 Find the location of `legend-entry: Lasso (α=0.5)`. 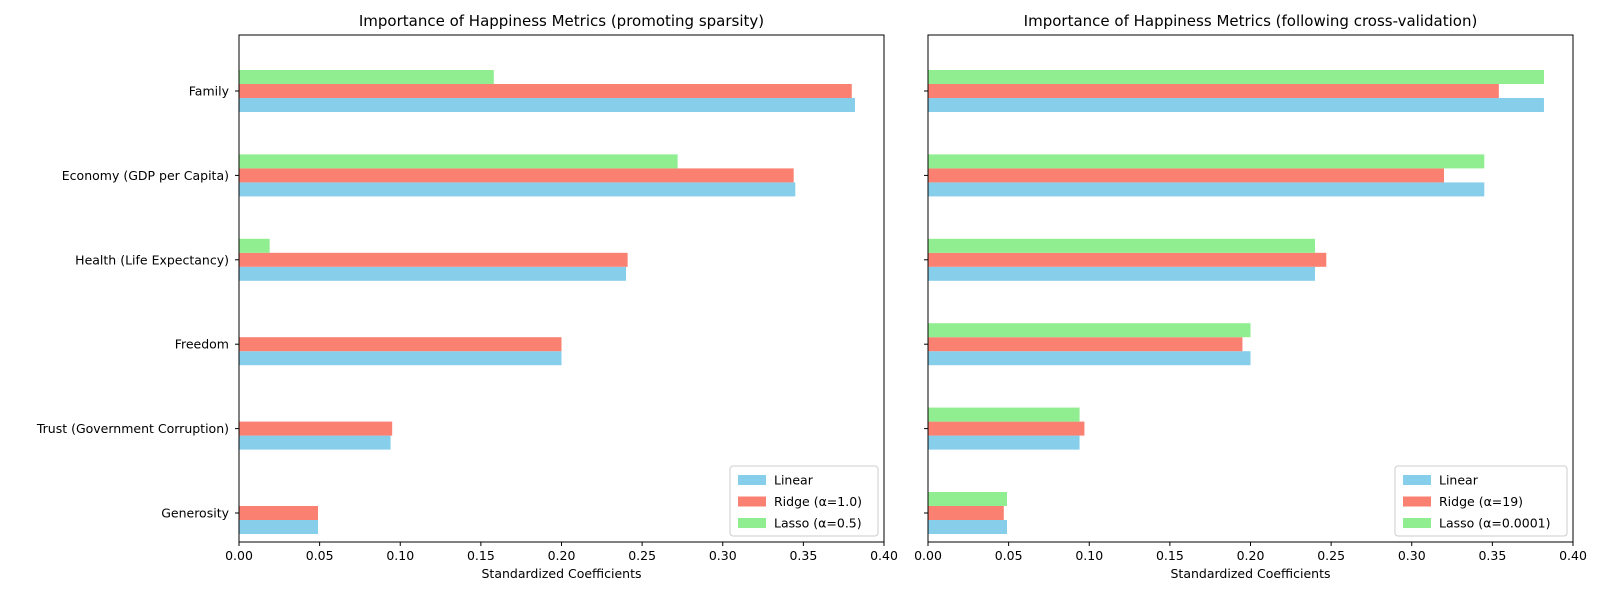

legend-entry: Lasso (α=0.5) is located at coordinates (818, 523).